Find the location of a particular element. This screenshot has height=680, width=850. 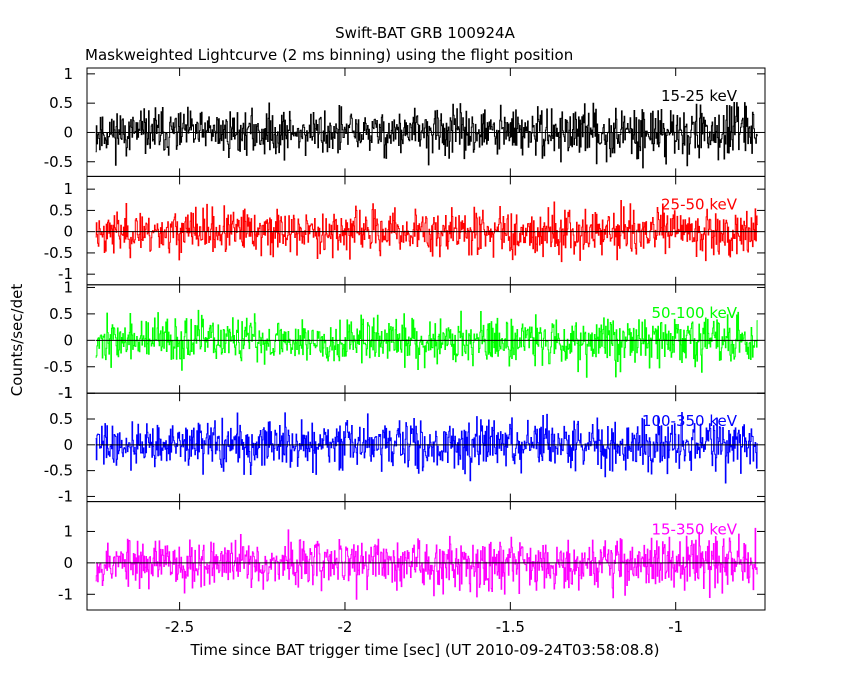

y-axis-label: Counts/sec/det is located at coordinates (17, 340).